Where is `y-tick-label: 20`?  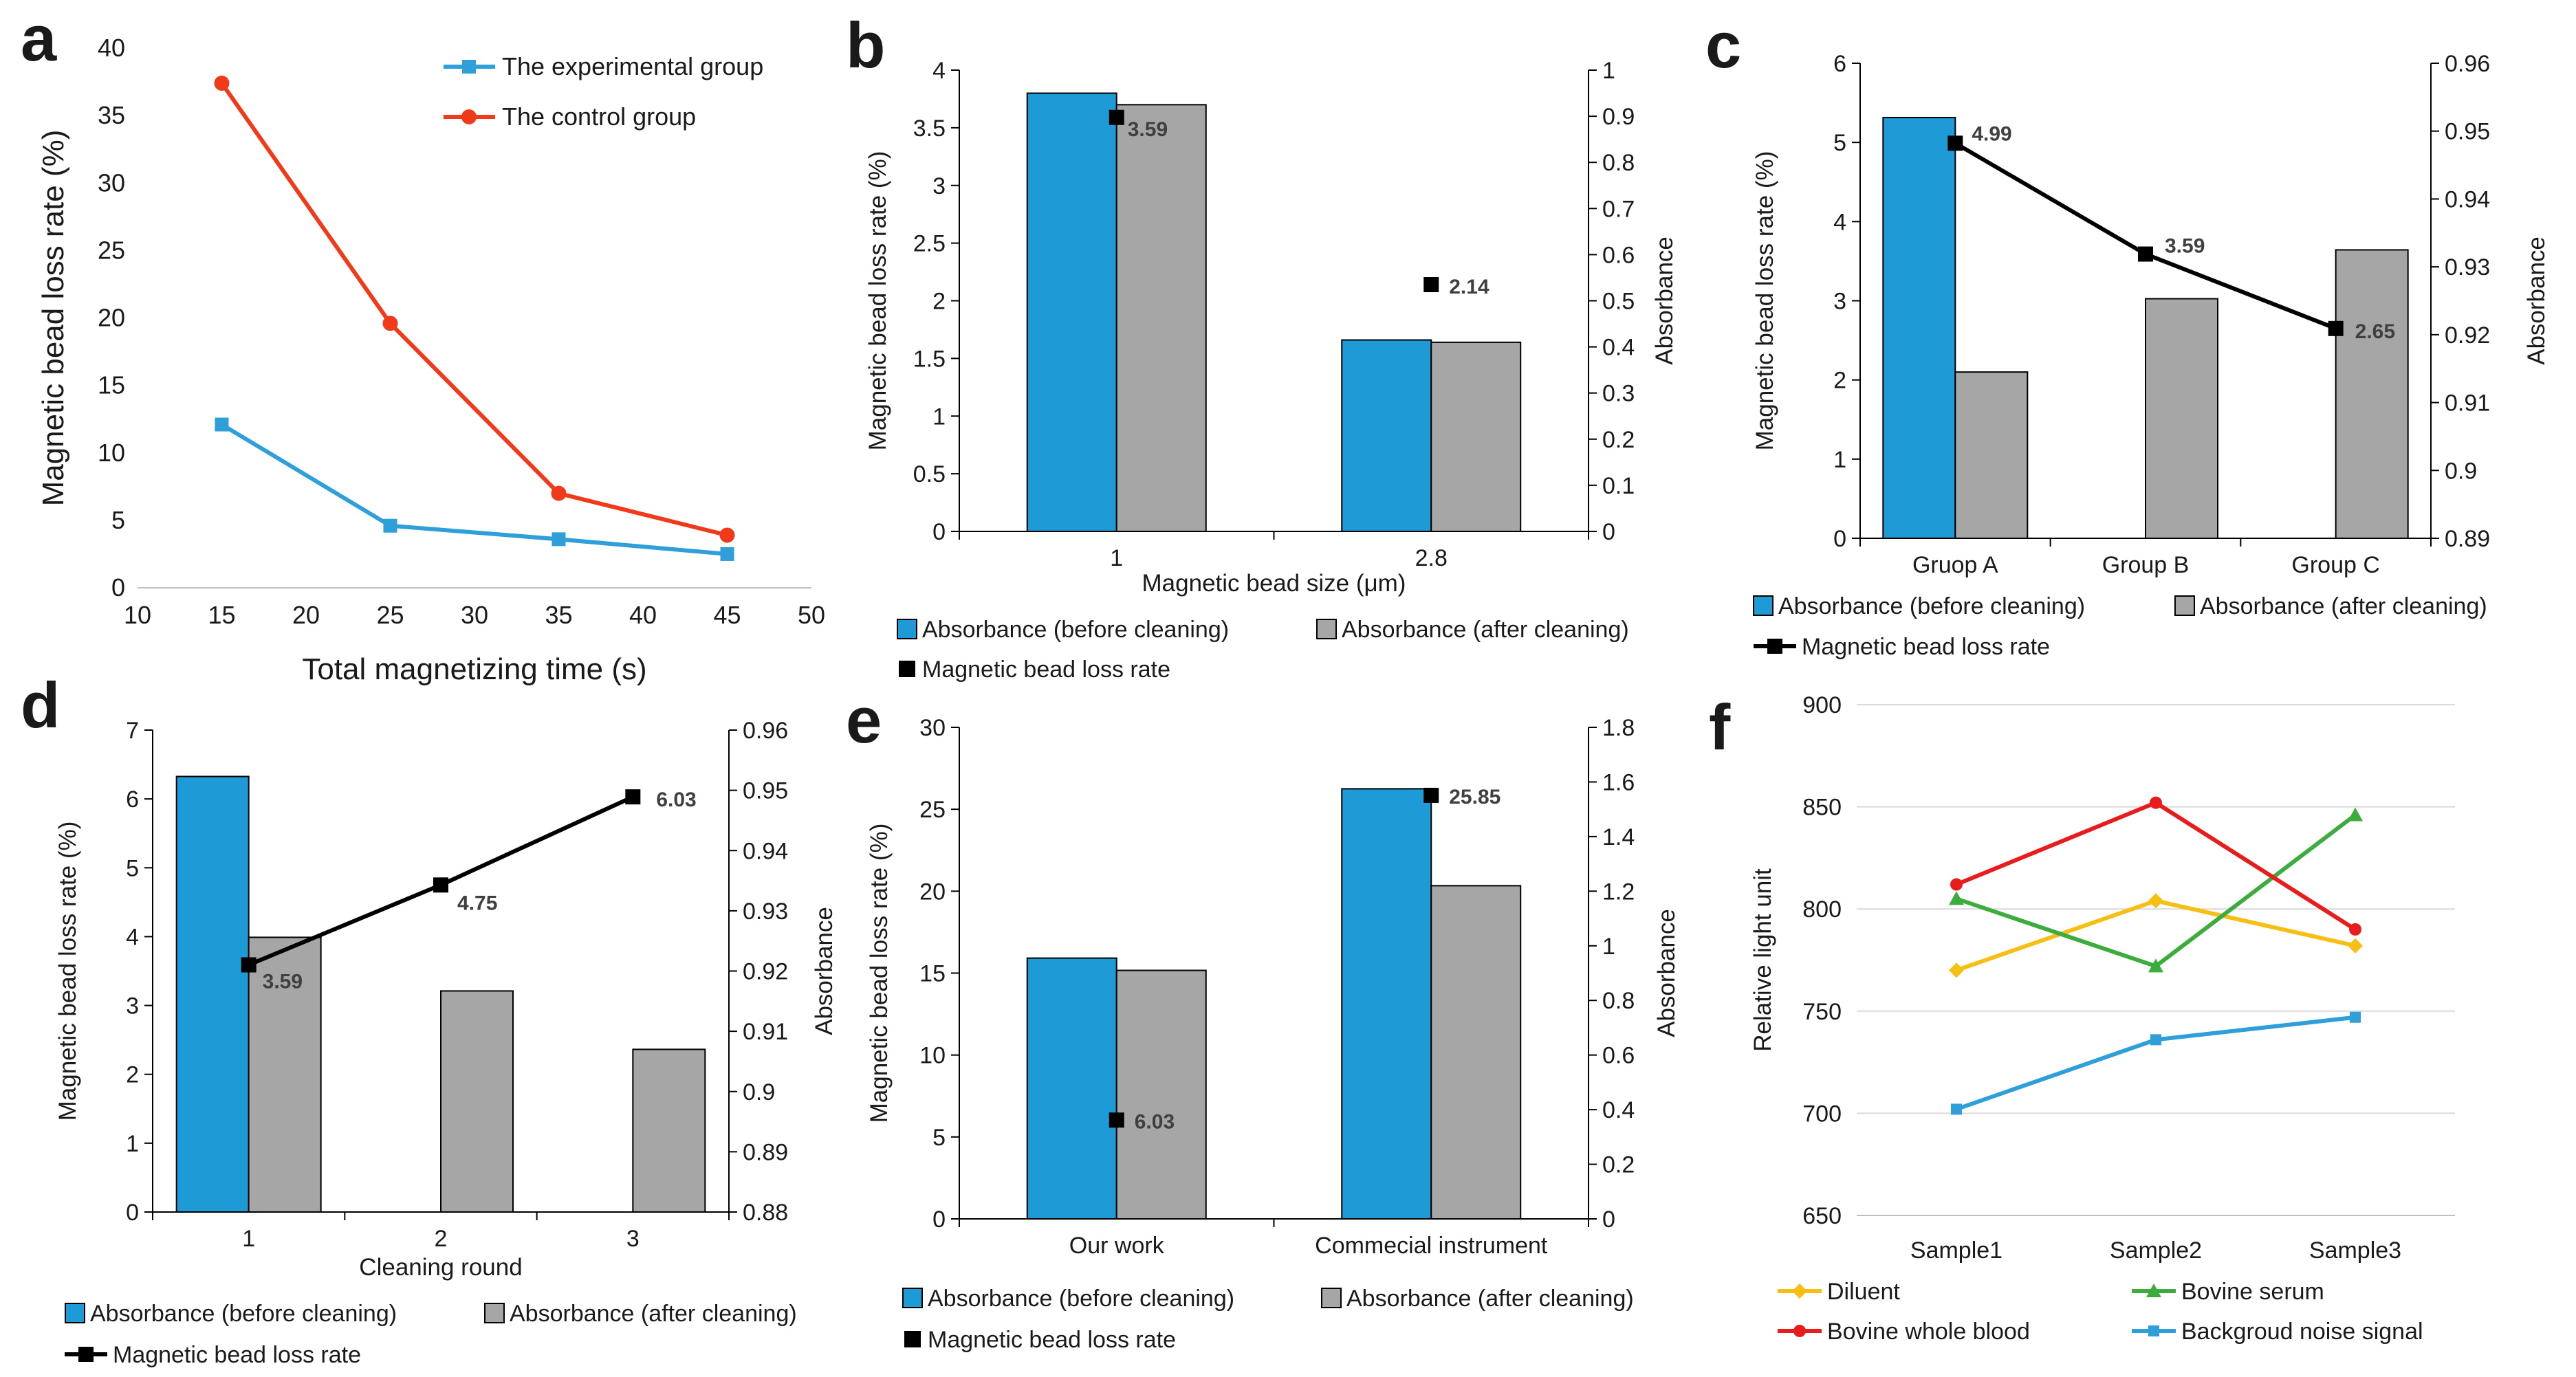 y-tick-label: 20 is located at coordinates (111, 318).